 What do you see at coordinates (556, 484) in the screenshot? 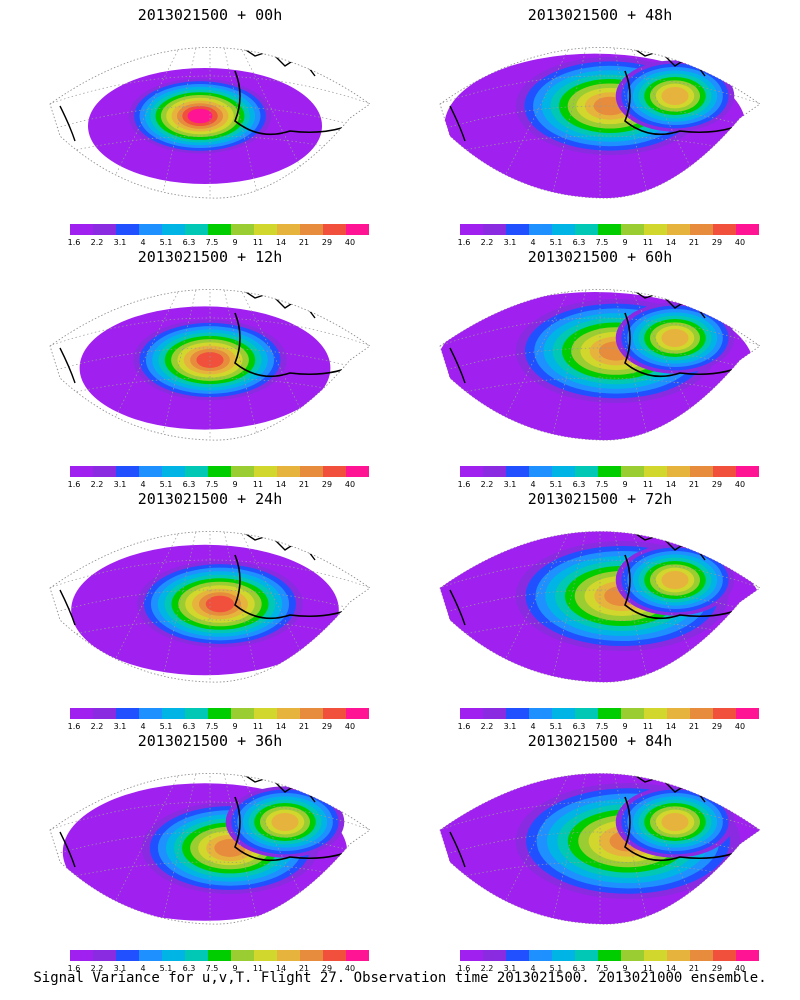
I see `colorbar-tick-label: 5.1` at bounding box center [556, 484].